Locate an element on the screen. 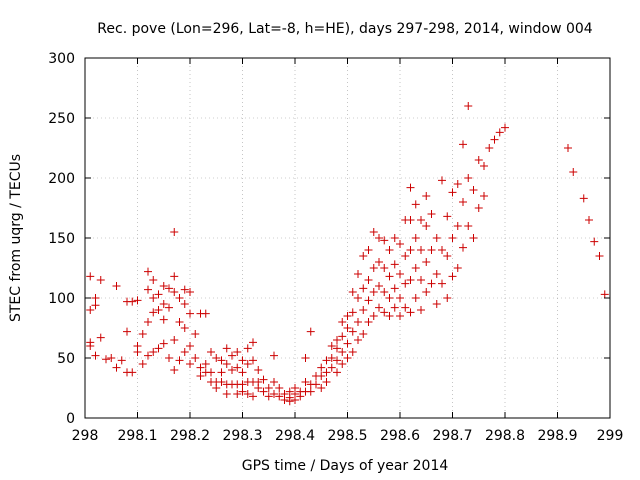  x-tick-label: 298.2 is located at coordinates (190, 436).